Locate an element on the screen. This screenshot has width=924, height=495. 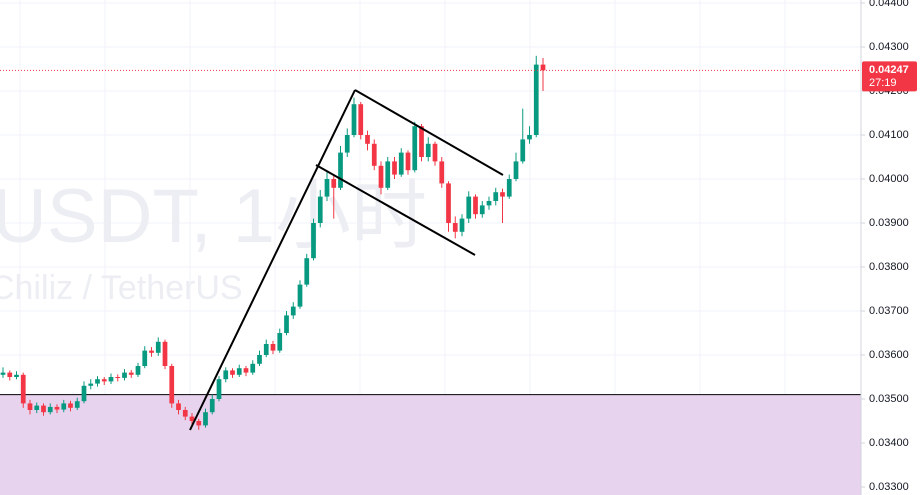
y-tick-label: 0.03500 is located at coordinates (889, 399).